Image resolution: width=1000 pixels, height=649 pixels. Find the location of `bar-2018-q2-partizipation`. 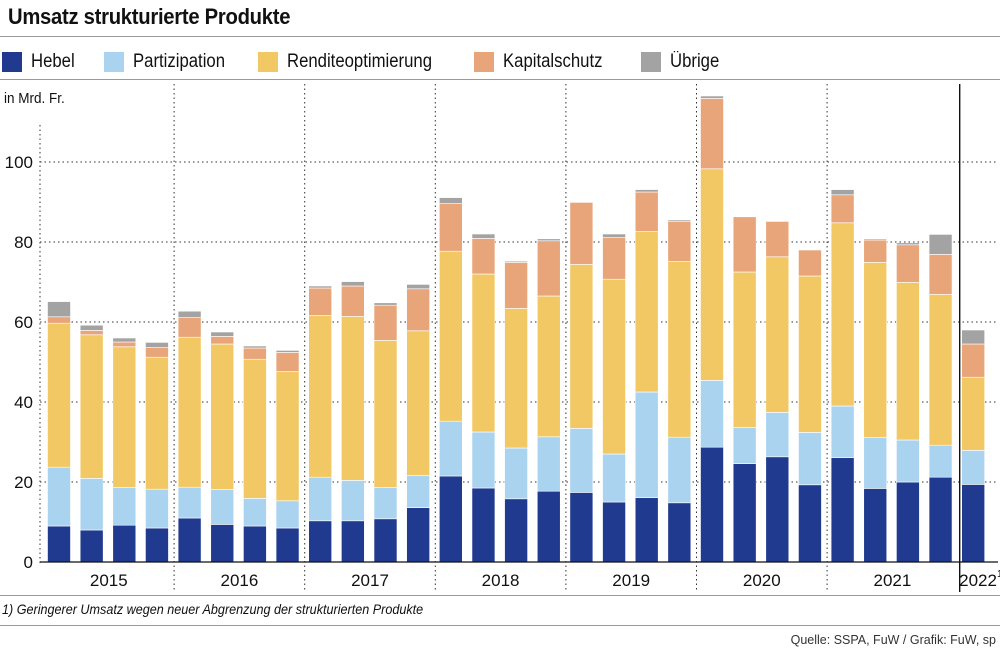

bar-2018-q2-partizipation is located at coordinates (483, 460).